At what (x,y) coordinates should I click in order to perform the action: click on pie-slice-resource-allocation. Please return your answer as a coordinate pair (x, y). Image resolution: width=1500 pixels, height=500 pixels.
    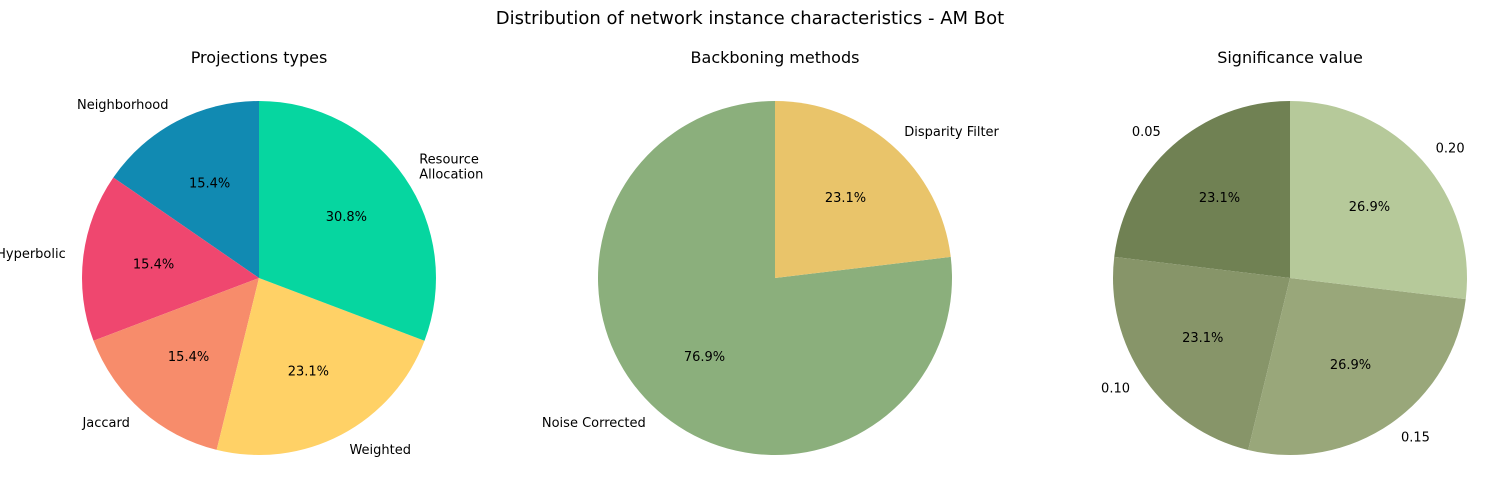
    Looking at the image, I should click on (347, 221).